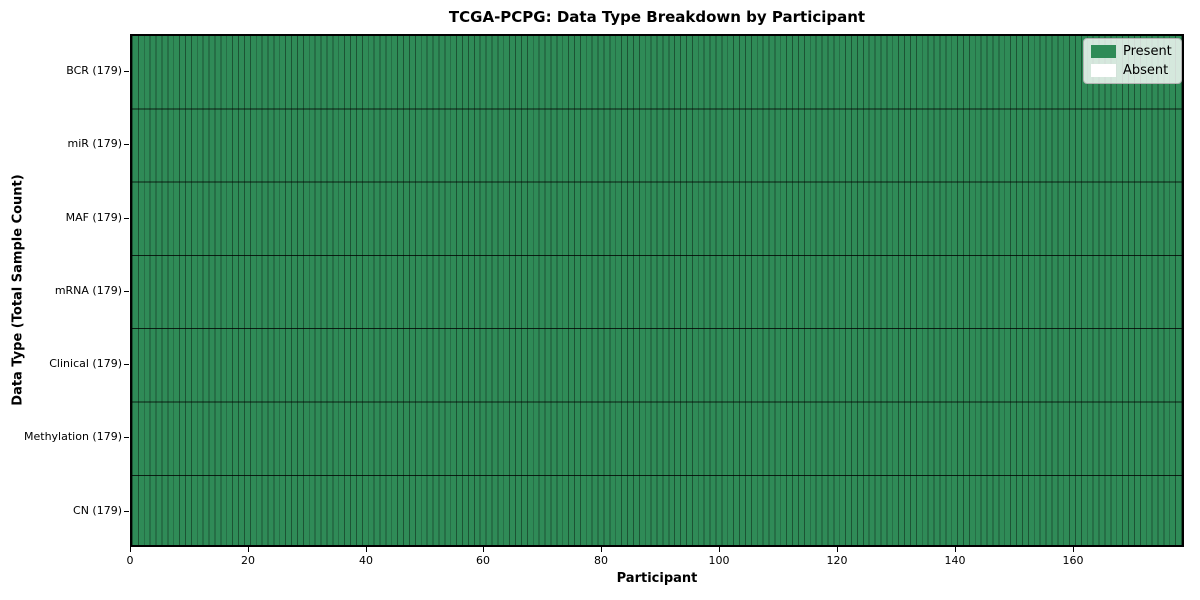 The height and width of the screenshot is (600, 1200). What do you see at coordinates (248, 560) in the screenshot?
I see `x-tick-label: 20` at bounding box center [248, 560].